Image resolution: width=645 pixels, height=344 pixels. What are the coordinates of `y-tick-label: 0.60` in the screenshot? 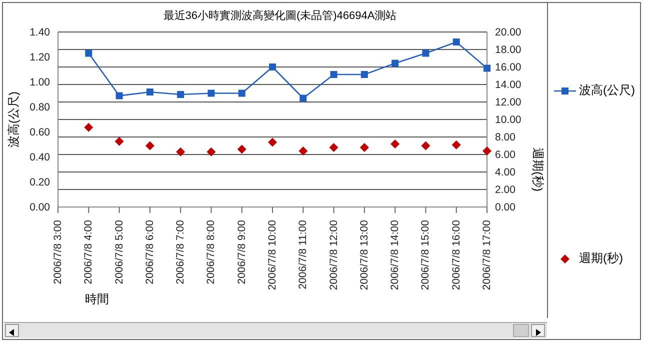 It's located at (40, 132).